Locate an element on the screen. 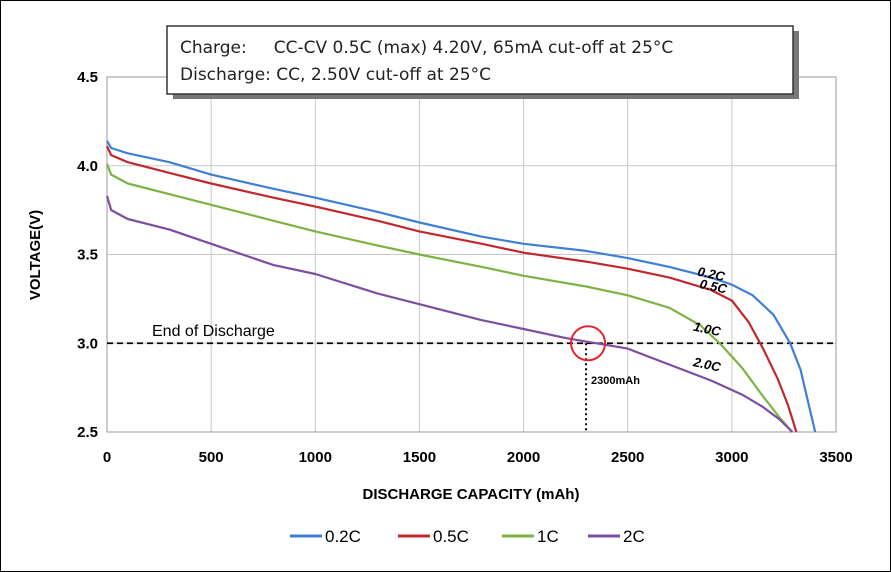 This screenshot has width=891, height=572. x-axis-title: DISCHARGE CAPACITY (mAh) is located at coordinates (471, 494).